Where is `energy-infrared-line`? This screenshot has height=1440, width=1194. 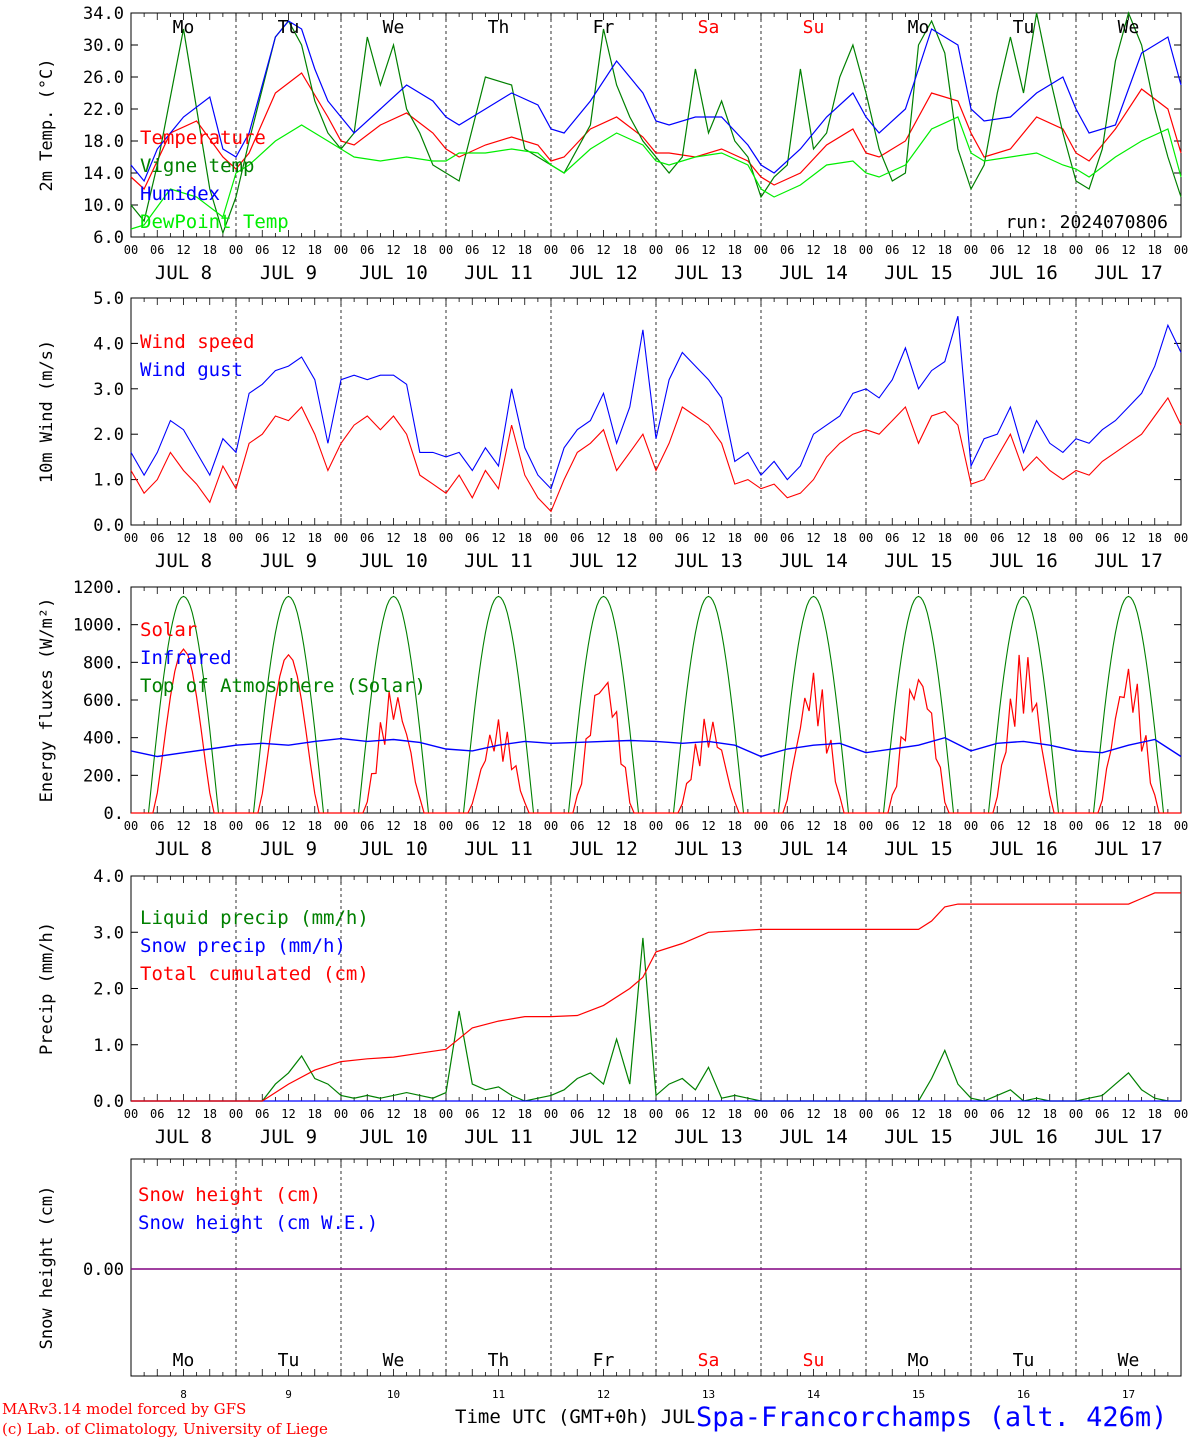
energy-infrared-line is located at coordinates (656, 747).